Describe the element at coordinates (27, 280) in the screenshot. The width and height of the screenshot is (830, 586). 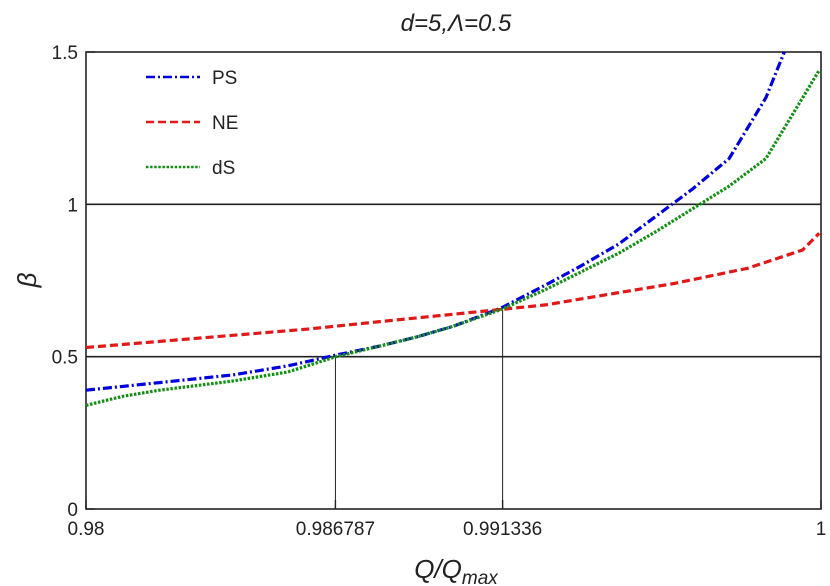
I see `y-axis-label: β` at that location.